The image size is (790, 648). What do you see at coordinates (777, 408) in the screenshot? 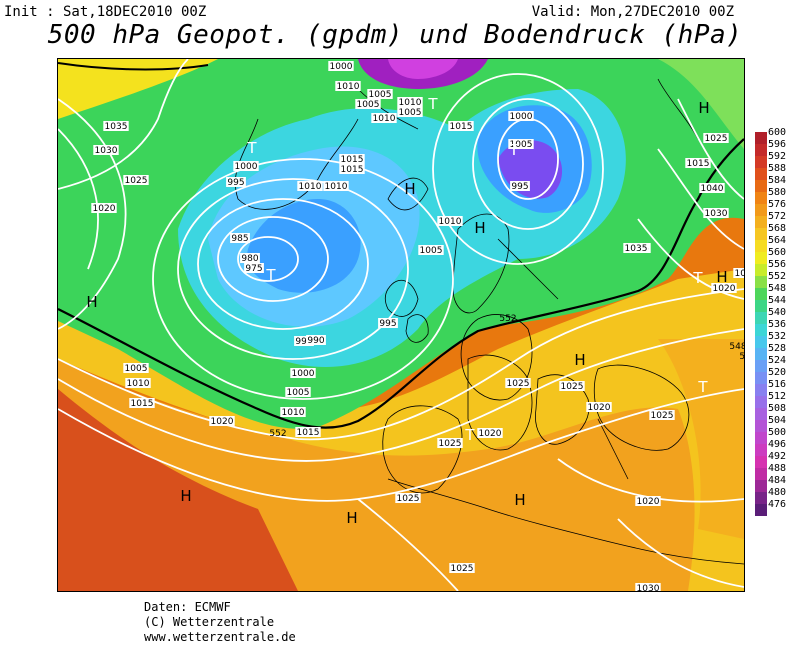
I see `colorbar-label: 508` at bounding box center [777, 408].